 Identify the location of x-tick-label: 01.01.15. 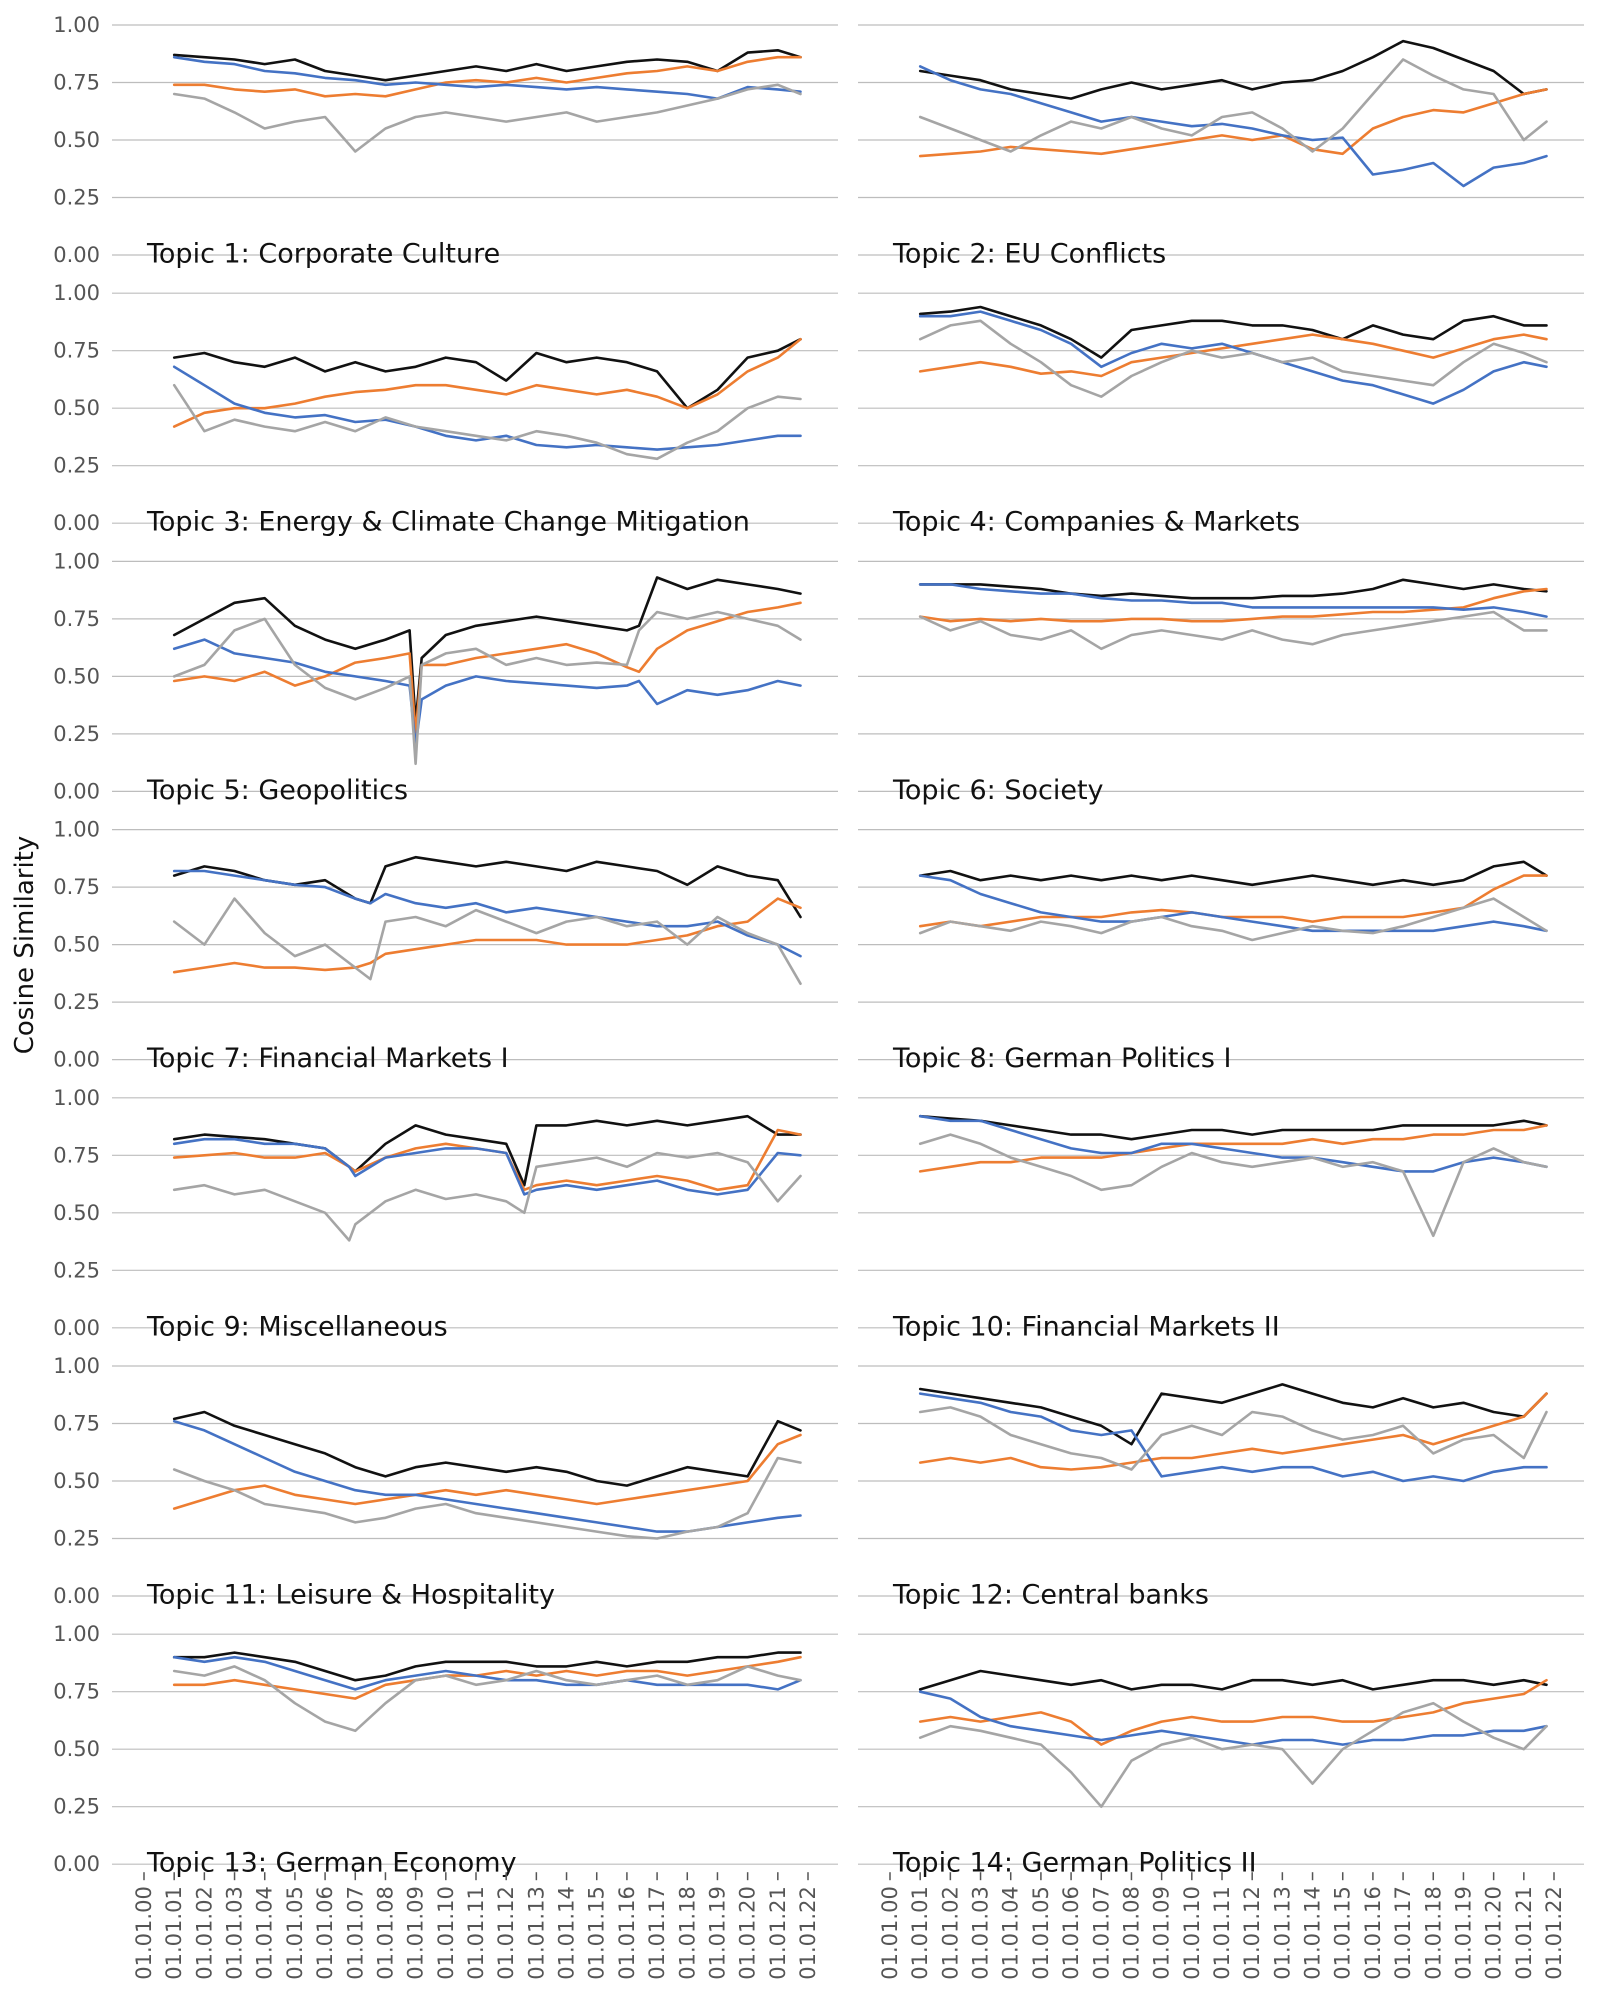
(1343, 1933).